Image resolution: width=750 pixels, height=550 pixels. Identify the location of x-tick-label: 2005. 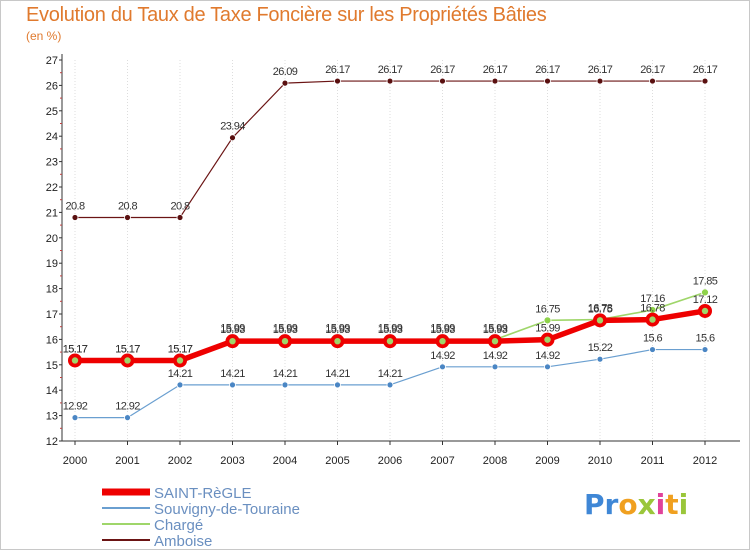
(337, 461).